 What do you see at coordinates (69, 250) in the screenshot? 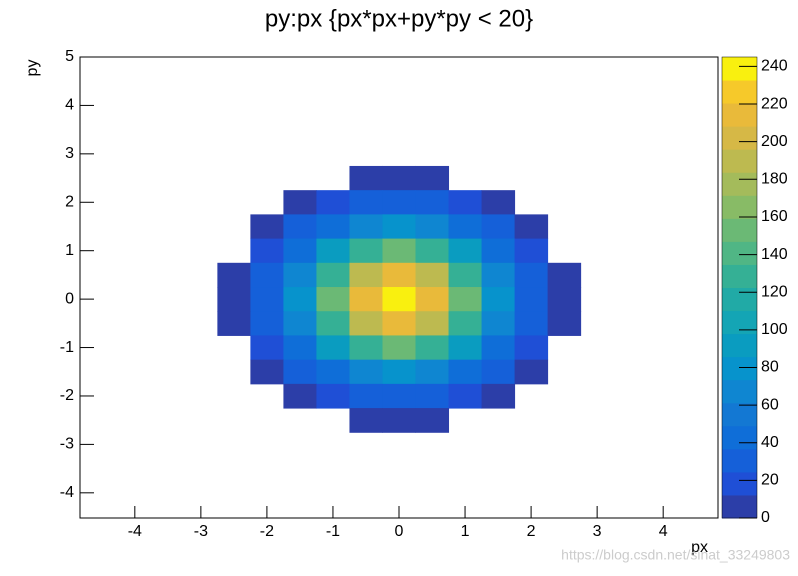
I see `y-tick-label: 1` at bounding box center [69, 250].